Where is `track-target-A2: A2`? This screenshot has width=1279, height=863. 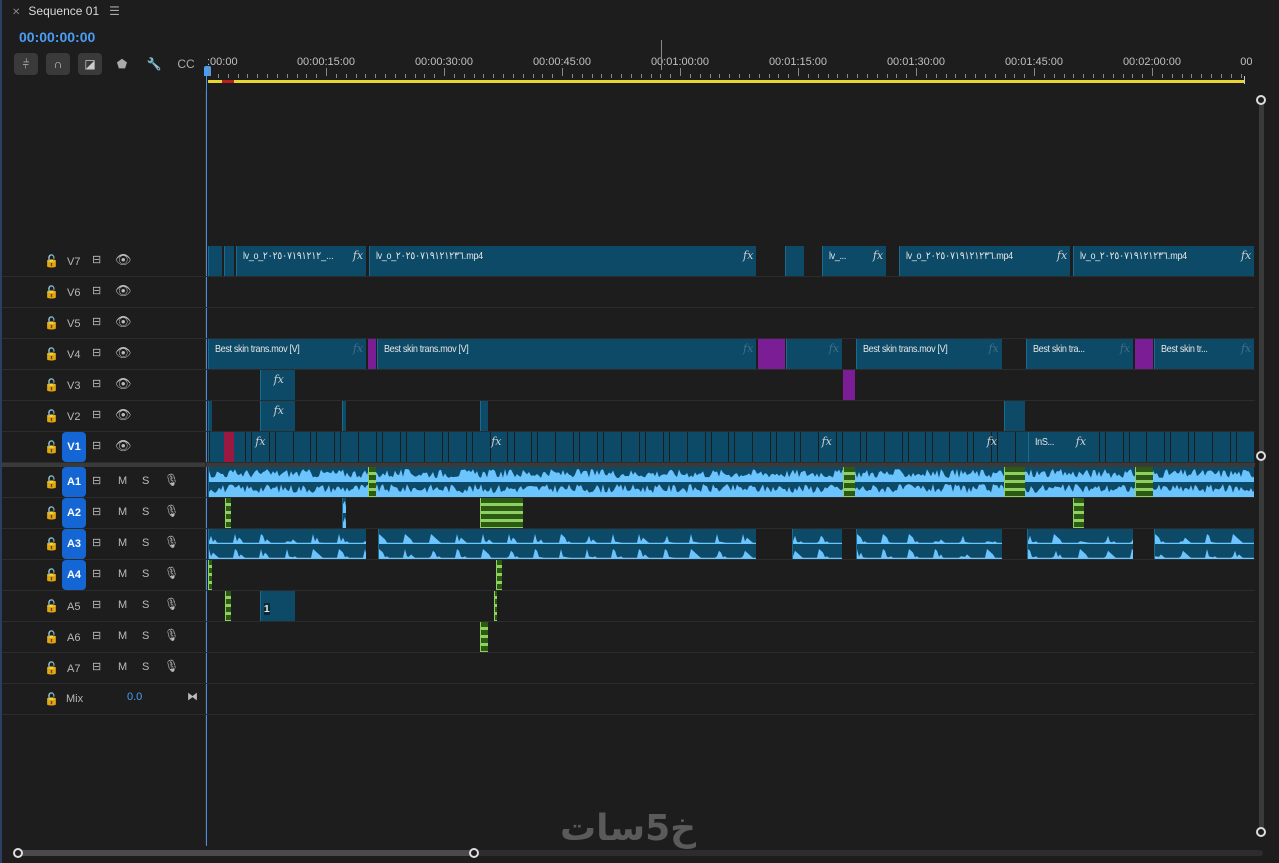
track-target-A2: A2 is located at coordinates (74, 513).